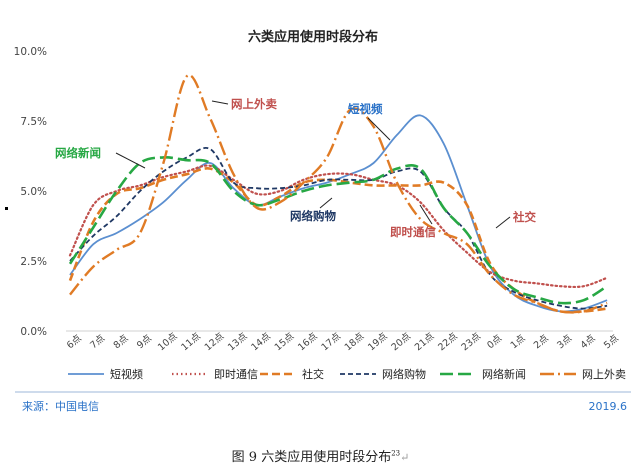 The image size is (641, 468). Describe the element at coordinates (504, 374) in the screenshot. I see `legend-label: 网络新闻` at that location.